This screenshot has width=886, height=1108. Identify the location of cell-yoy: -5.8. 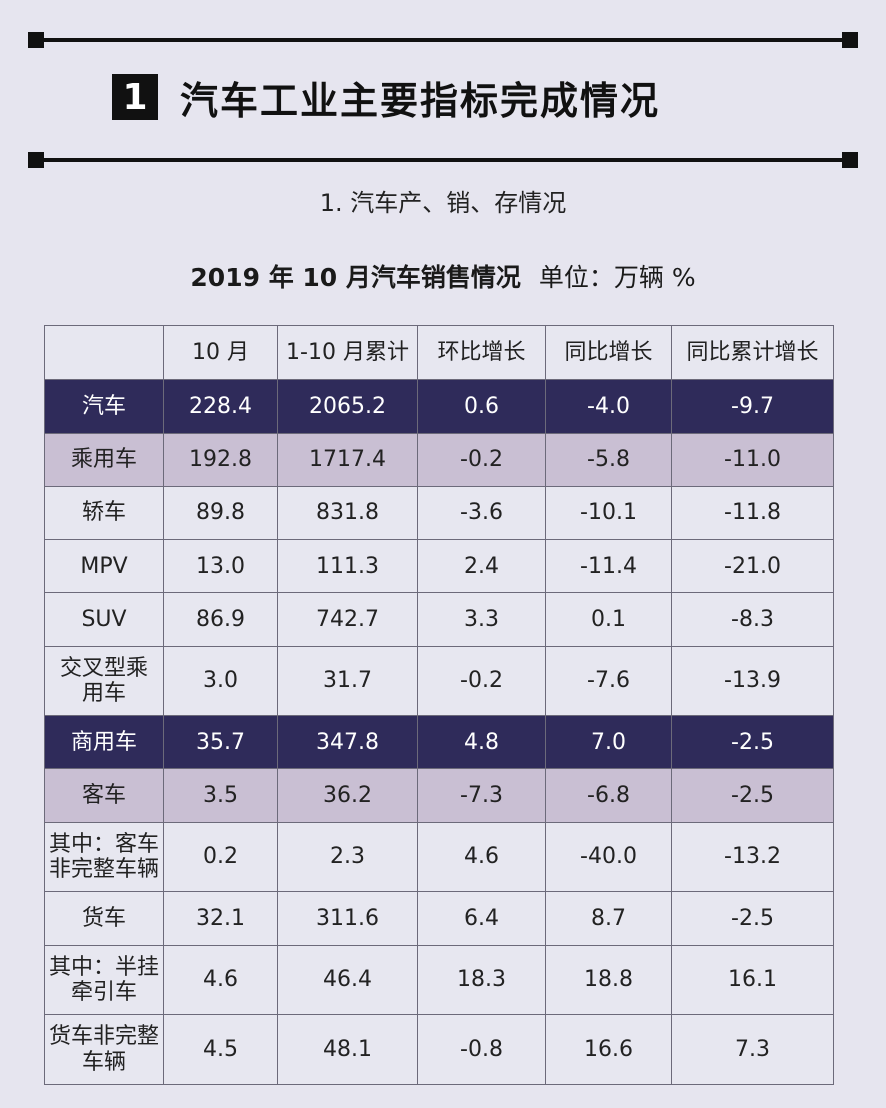
(608, 459).